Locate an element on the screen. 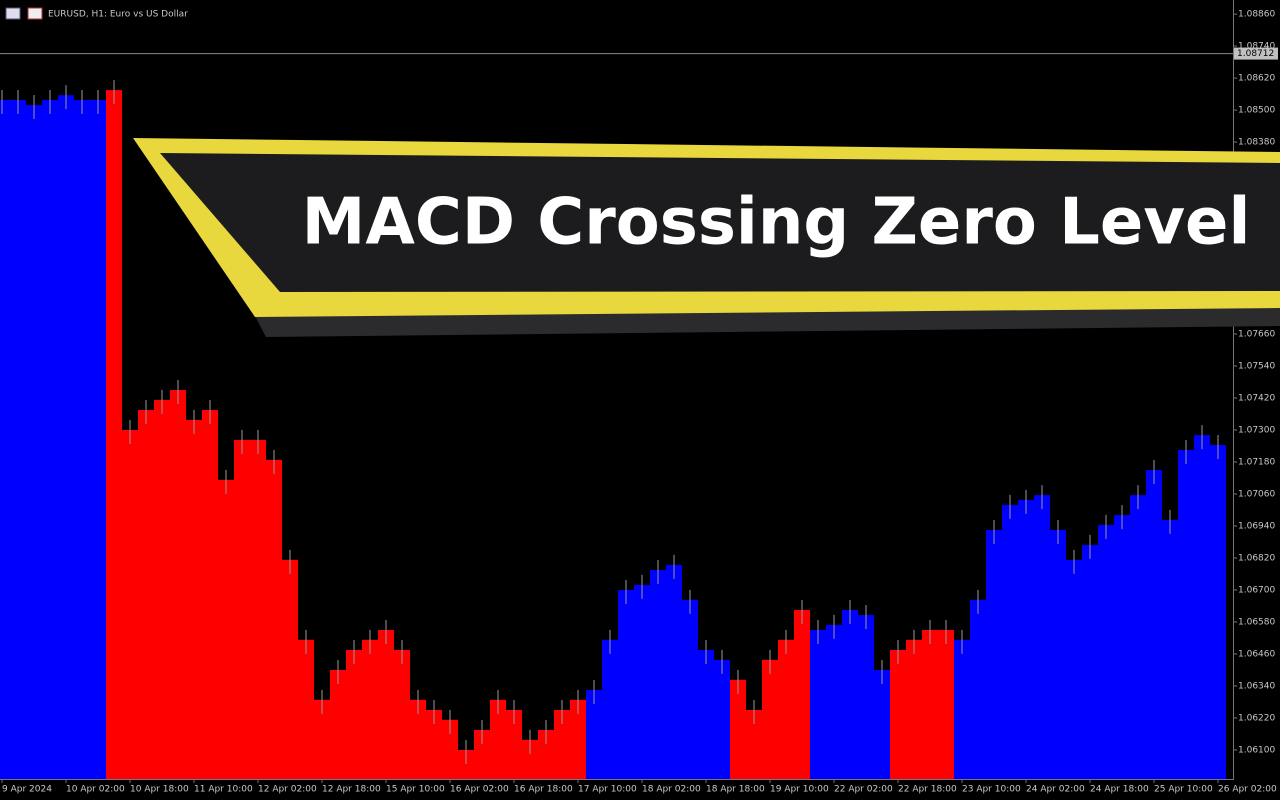 This screenshot has width=1280, height=800. x-tick-label: 15 Apr 10:00 is located at coordinates (415, 790).